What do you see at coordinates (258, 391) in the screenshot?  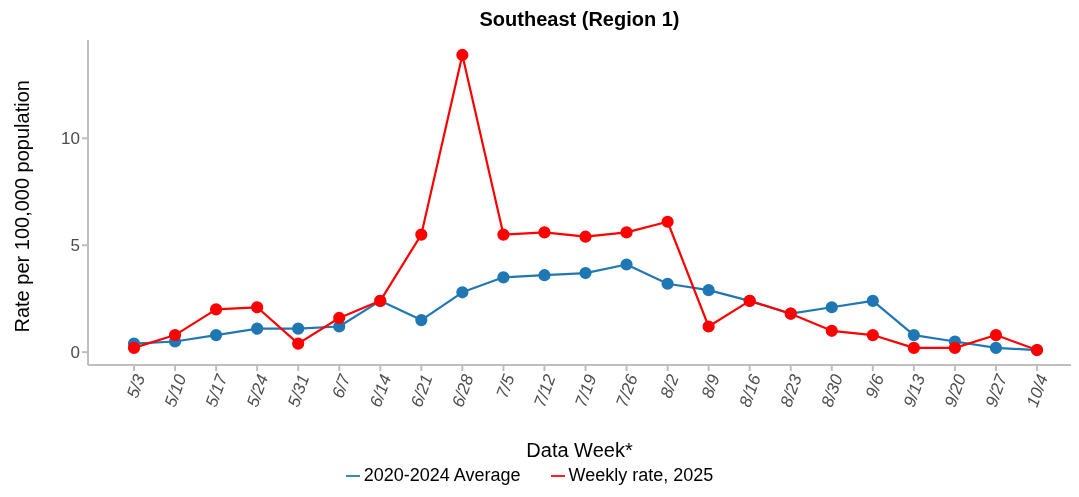 I see `x-tick-label: 5/24` at bounding box center [258, 391].